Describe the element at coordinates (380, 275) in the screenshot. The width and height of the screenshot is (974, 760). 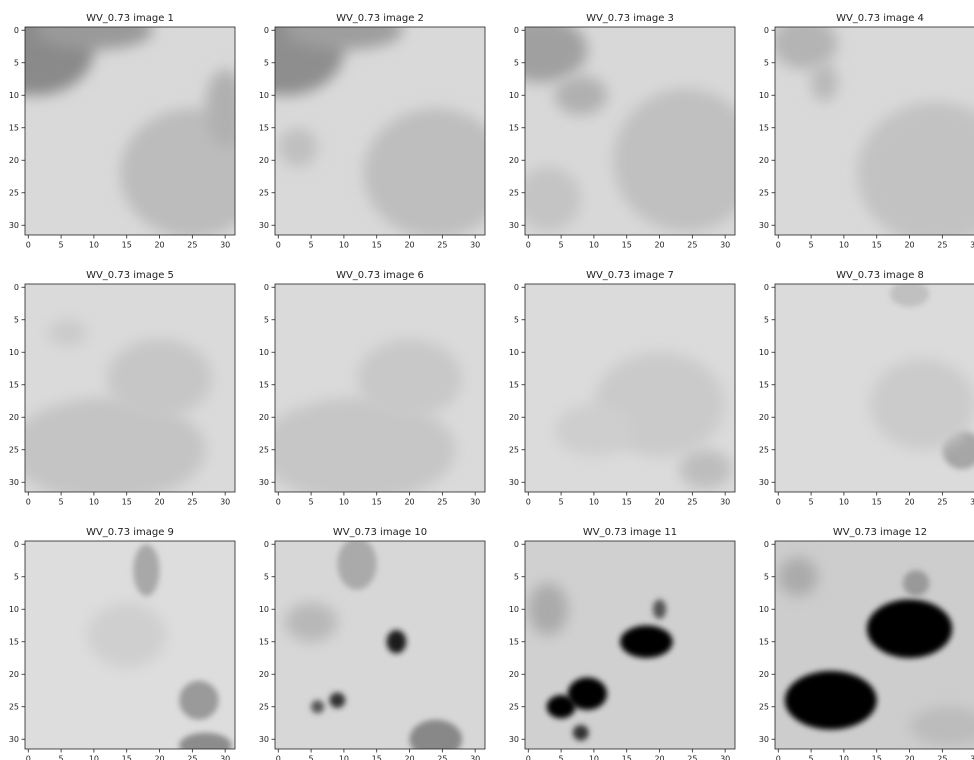
I see `panel-title: WV_0.73 image 6` at that location.